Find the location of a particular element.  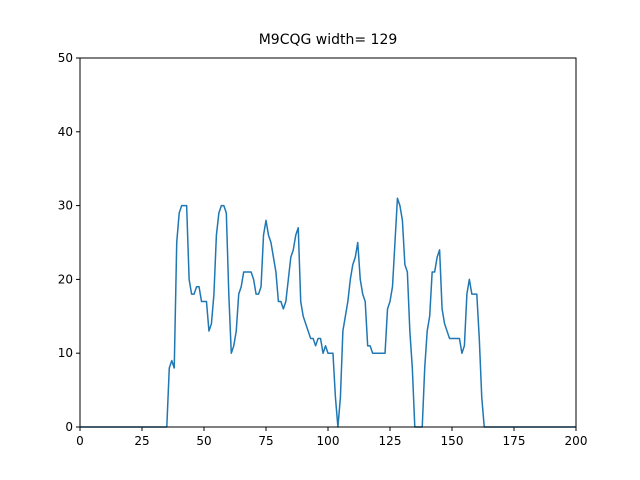

x-tick-label: 125 is located at coordinates (390, 441).